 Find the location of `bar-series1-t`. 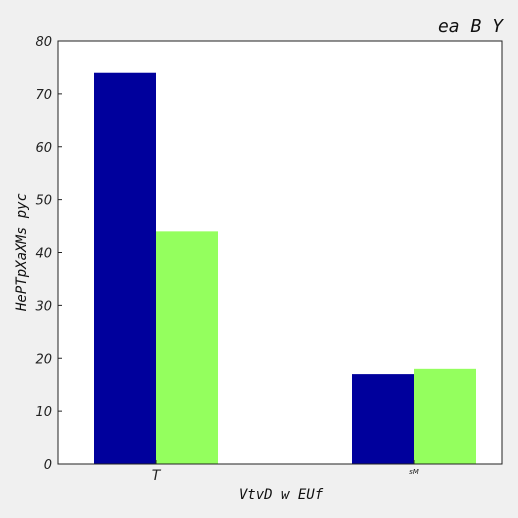

bar-series1-t is located at coordinates (125, 268).